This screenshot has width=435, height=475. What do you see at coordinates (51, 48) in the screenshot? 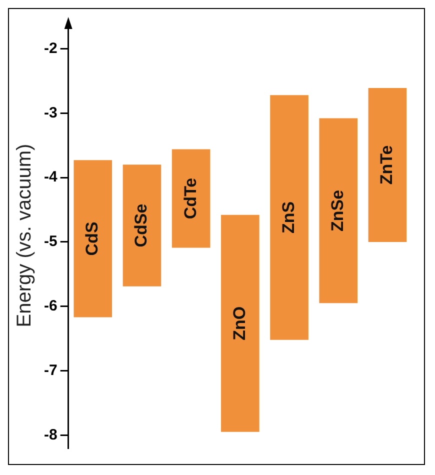
I see `y-tick-label: -2` at bounding box center [51, 48].